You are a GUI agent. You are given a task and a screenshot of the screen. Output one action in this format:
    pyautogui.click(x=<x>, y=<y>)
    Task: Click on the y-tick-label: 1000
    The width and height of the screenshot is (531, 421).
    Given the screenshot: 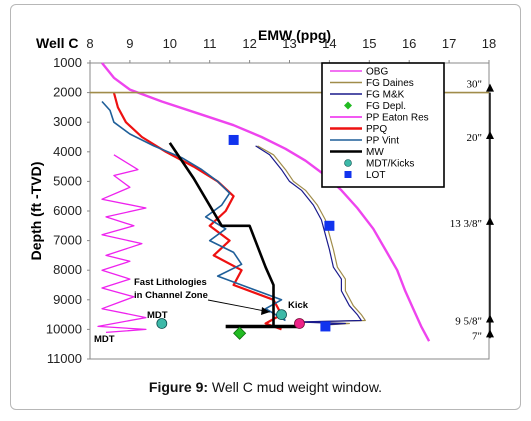 What is the action you would take?
    pyautogui.click(x=67, y=62)
    